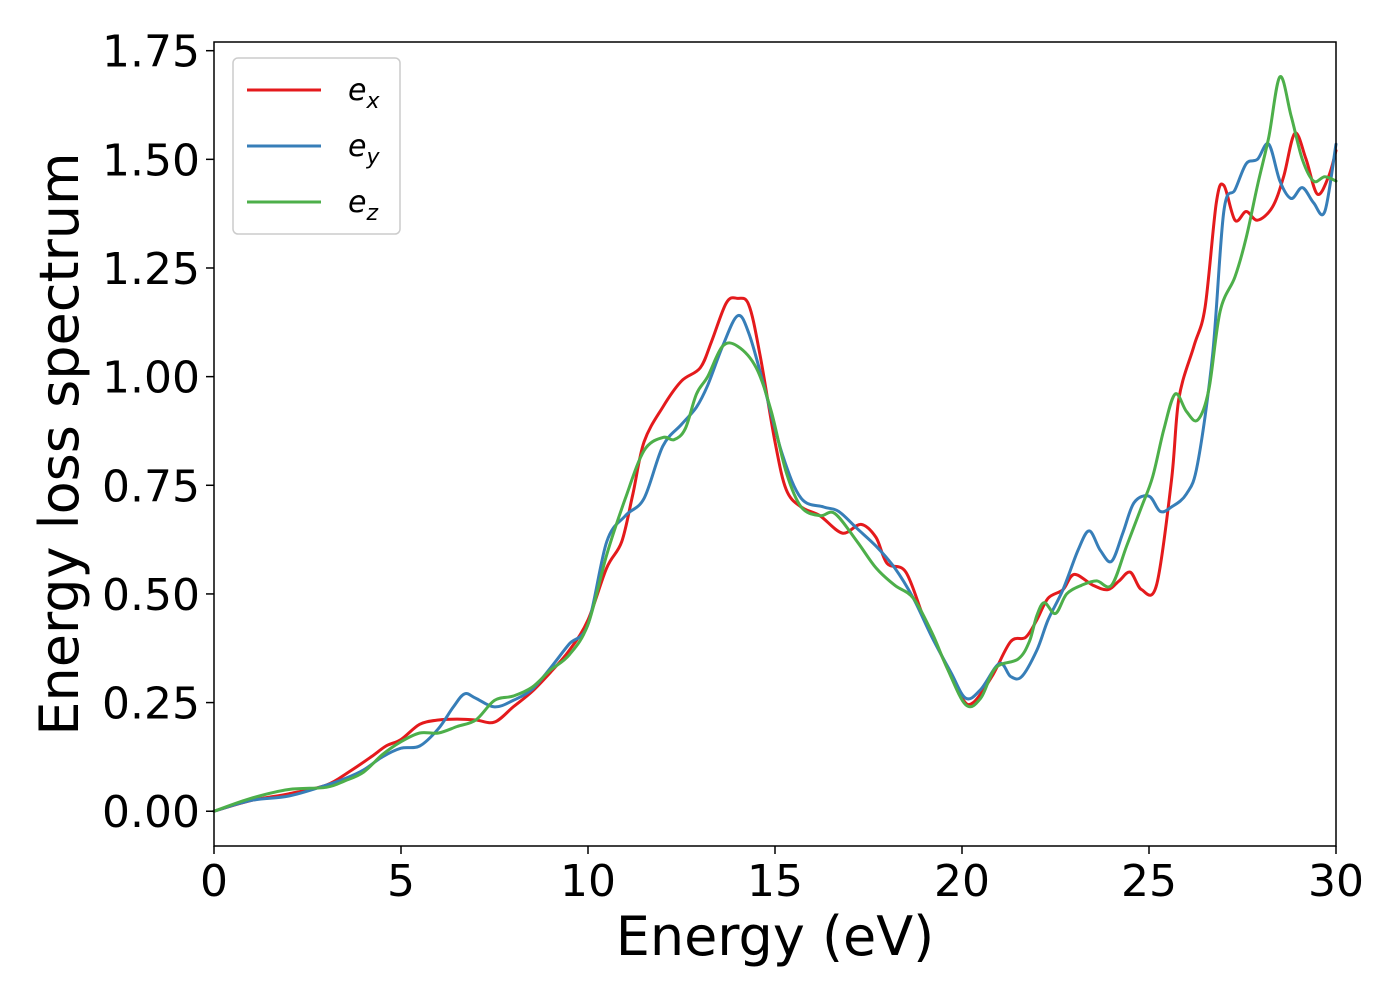 Image resolution: width=1400 pixels, height=1000 pixels. I want to click on legend: ex ey ez, so click(316, 146).